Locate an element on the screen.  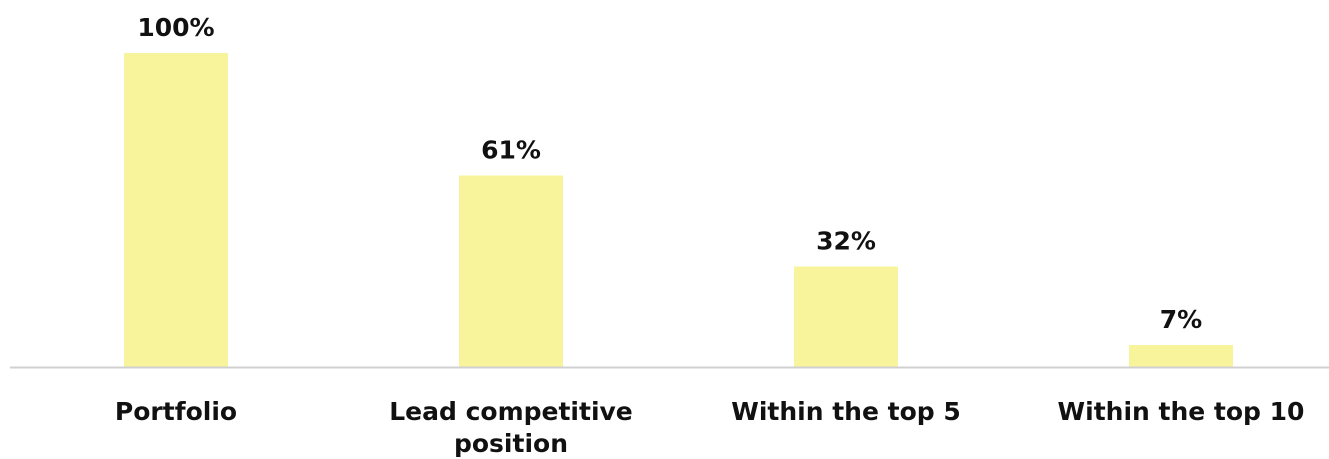
category-label-2-line-0: Within the top 5 is located at coordinates (846, 411).